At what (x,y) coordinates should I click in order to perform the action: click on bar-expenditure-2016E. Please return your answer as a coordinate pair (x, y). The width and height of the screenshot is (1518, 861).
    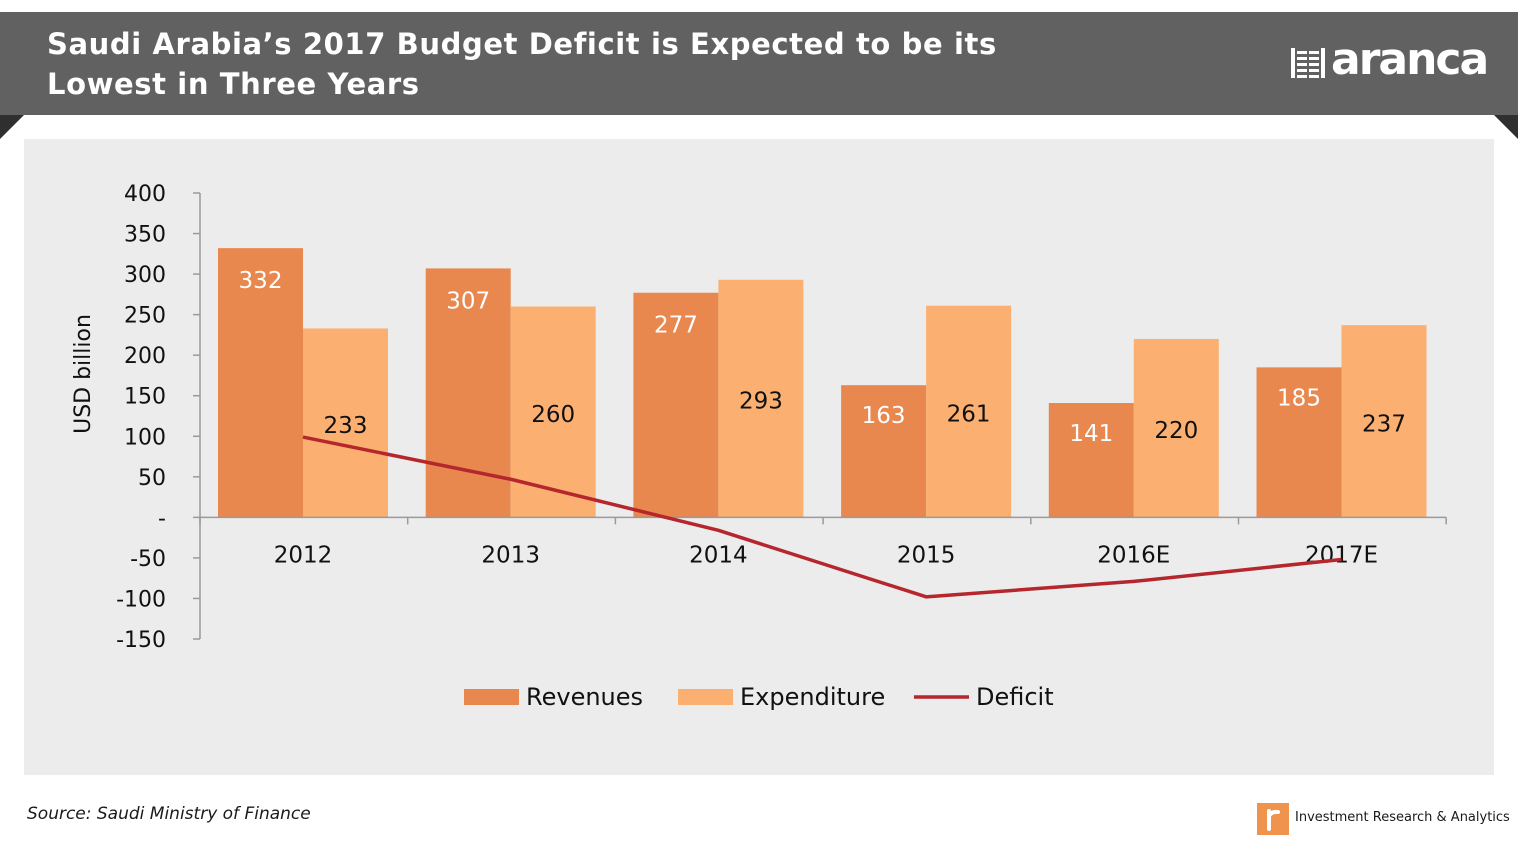
    Looking at the image, I should click on (1176, 428).